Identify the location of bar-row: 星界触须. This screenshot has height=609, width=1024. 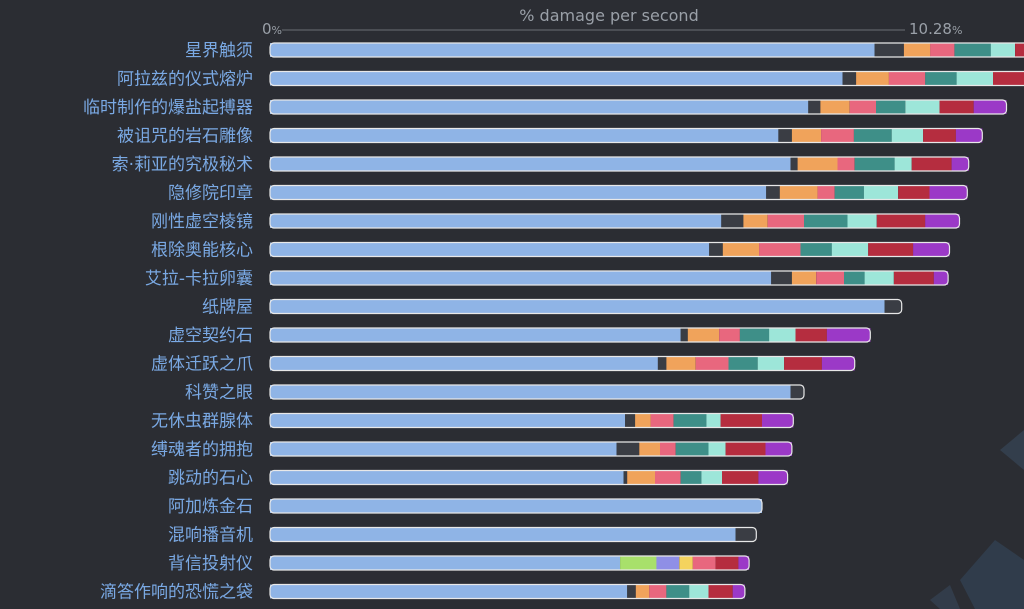
(604, 51).